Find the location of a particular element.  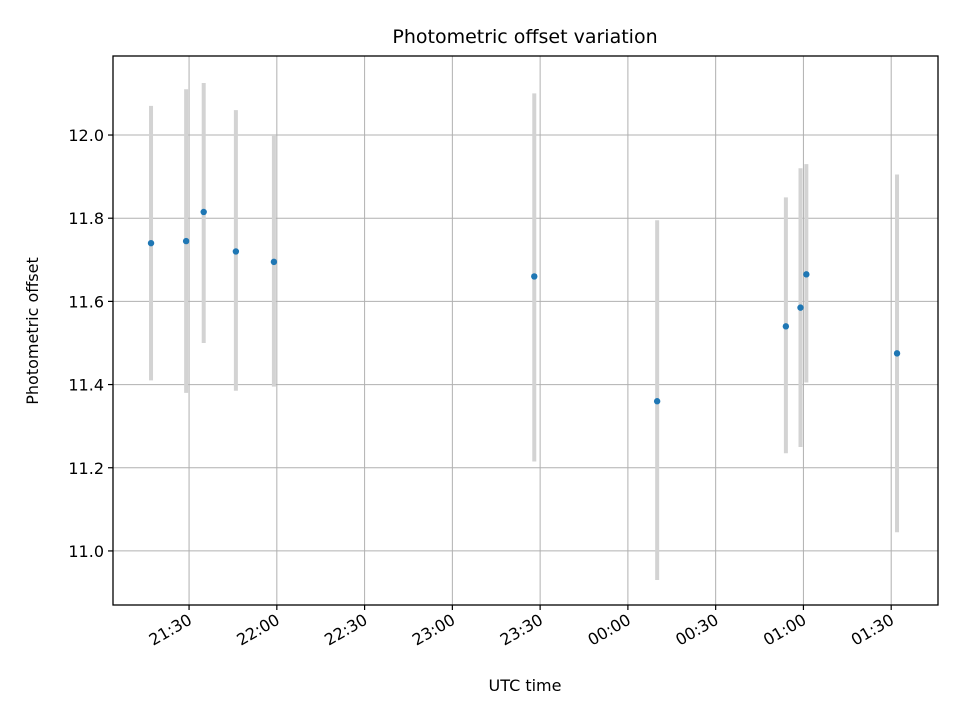

y-tick-label: 11.4 is located at coordinates (86, 385).